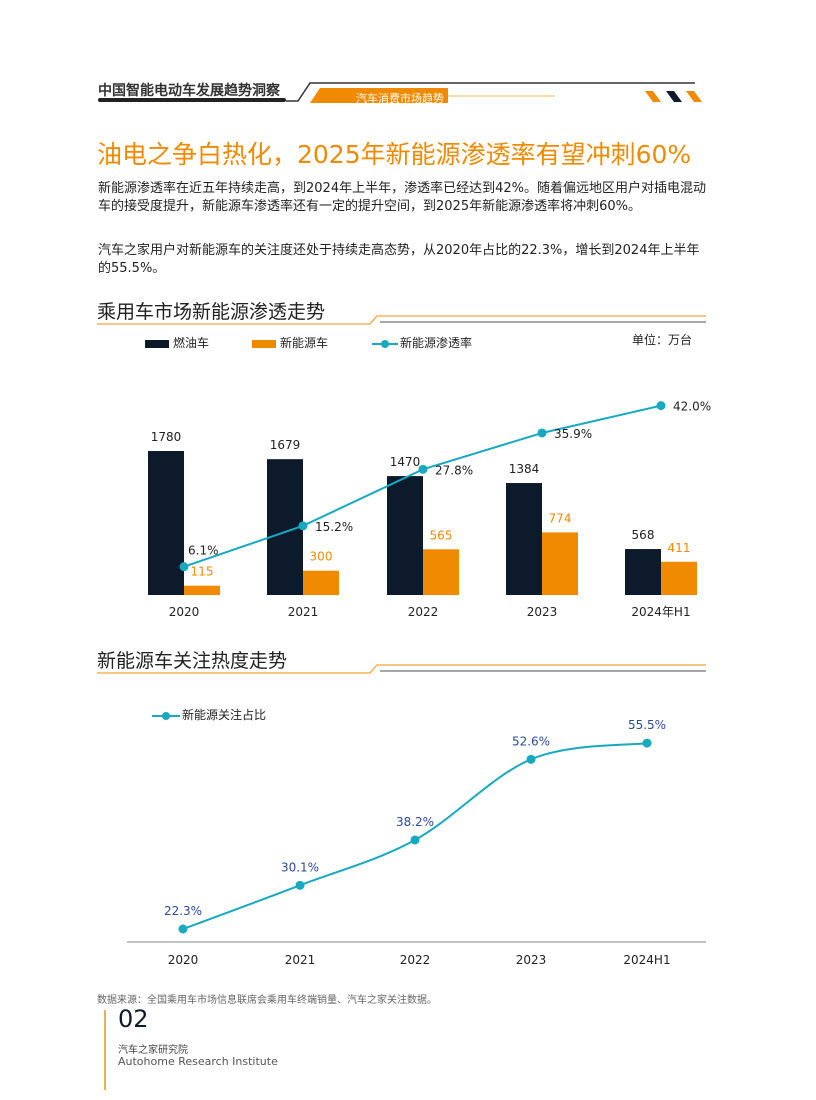  What do you see at coordinates (264, 343) in the screenshot?
I see `nev-swatch-icon` at bounding box center [264, 343].